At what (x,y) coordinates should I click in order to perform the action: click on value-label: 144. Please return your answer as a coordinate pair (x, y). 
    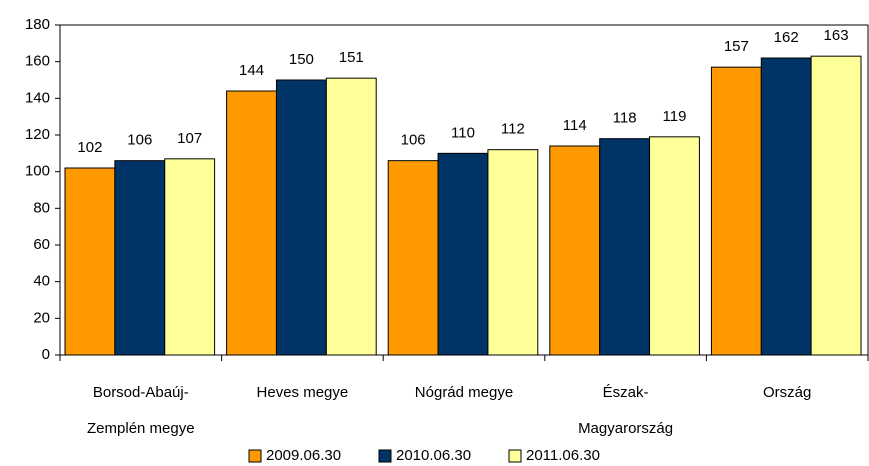
    Looking at the image, I should click on (251, 70).